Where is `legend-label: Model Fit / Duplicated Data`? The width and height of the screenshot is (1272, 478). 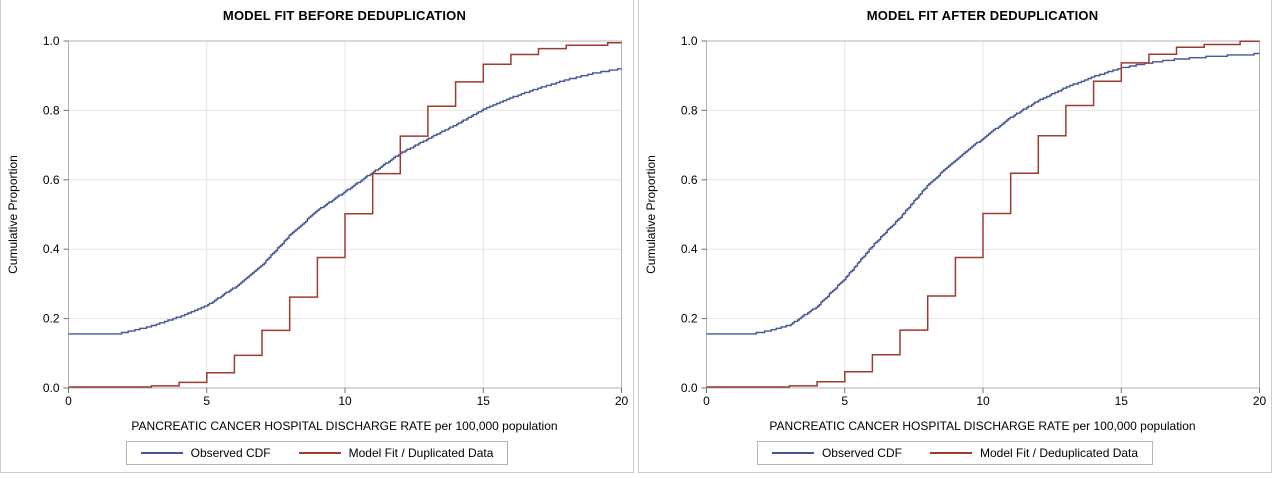 legend-label: Model Fit / Duplicated Data is located at coordinates (421, 453).